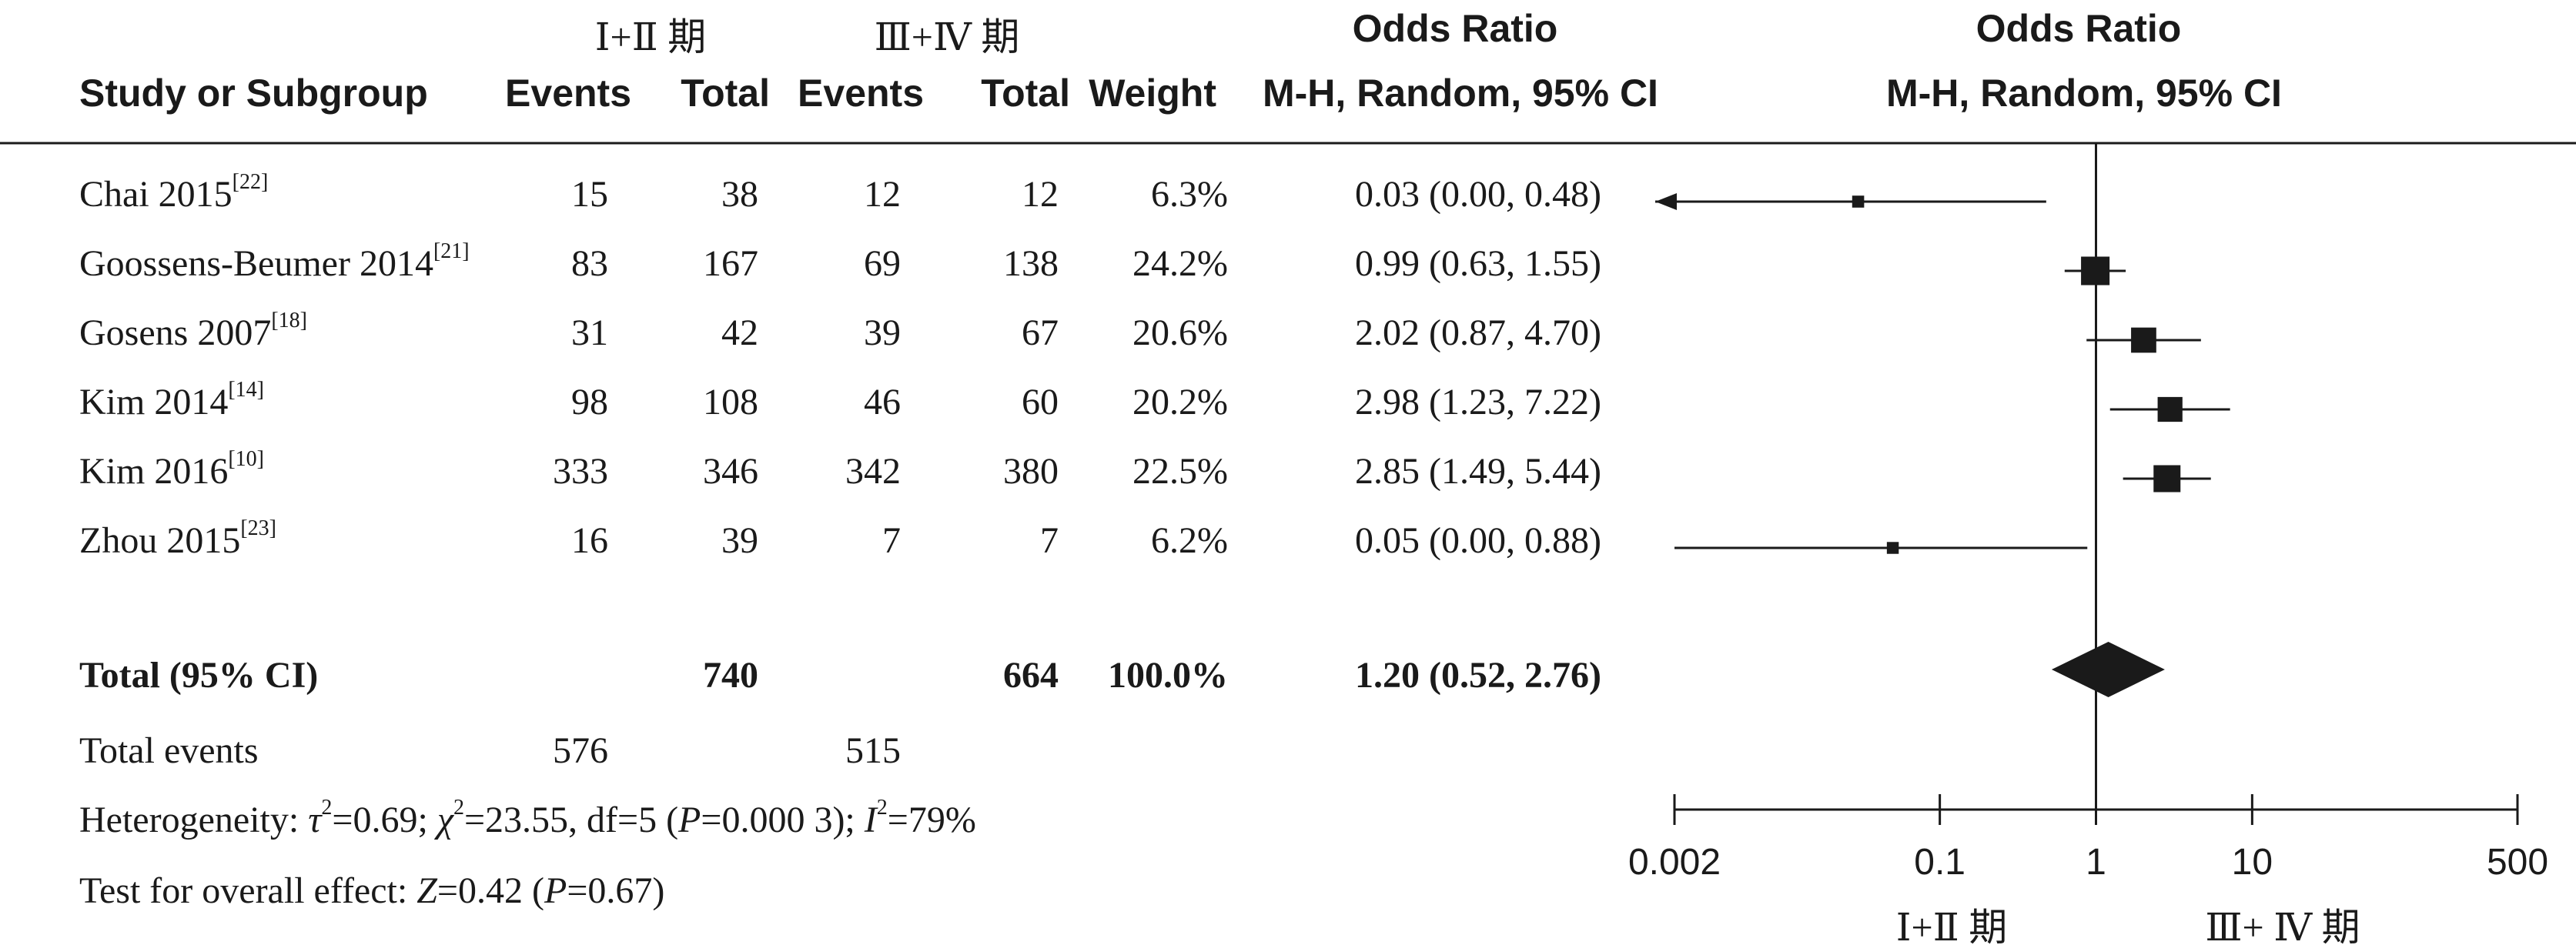 The width and height of the screenshot is (2576, 945). What do you see at coordinates (289, 320) in the screenshot?
I see `study-reference: [18]` at bounding box center [289, 320].